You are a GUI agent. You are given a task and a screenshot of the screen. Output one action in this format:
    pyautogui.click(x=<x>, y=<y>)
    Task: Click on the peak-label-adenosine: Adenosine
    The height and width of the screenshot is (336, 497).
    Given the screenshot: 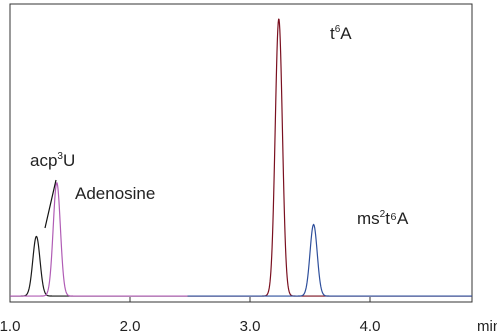 What is the action you would take?
    pyautogui.click(x=115, y=193)
    